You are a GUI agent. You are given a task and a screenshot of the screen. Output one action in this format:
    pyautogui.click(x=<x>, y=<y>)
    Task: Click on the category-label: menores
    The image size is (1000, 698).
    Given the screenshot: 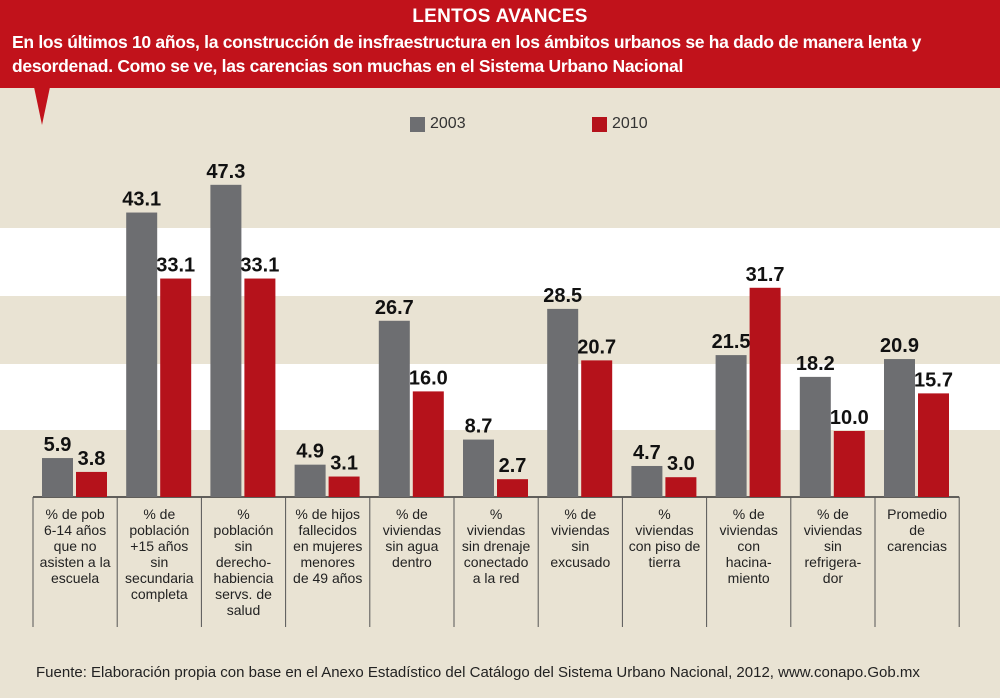 What is the action you would take?
    pyautogui.click(x=327, y=562)
    